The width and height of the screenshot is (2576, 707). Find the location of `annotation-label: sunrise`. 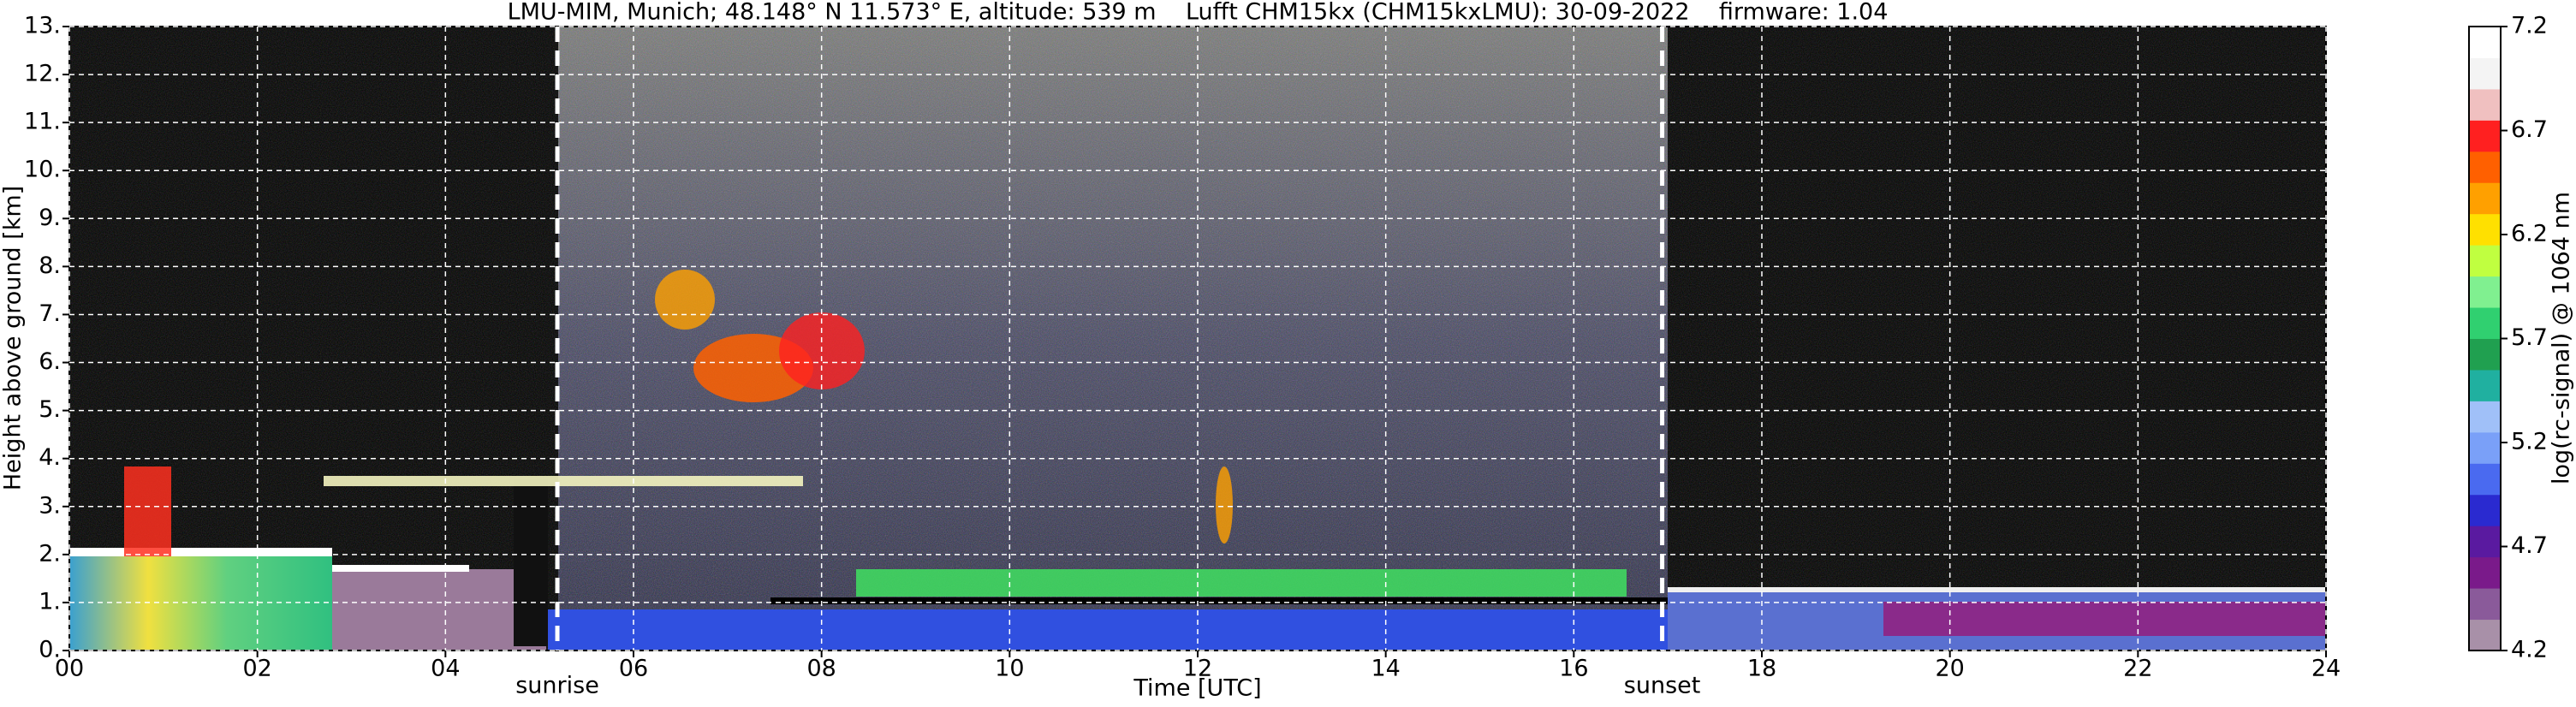

annotation-label: sunrise is located at coordinates (557, 686).